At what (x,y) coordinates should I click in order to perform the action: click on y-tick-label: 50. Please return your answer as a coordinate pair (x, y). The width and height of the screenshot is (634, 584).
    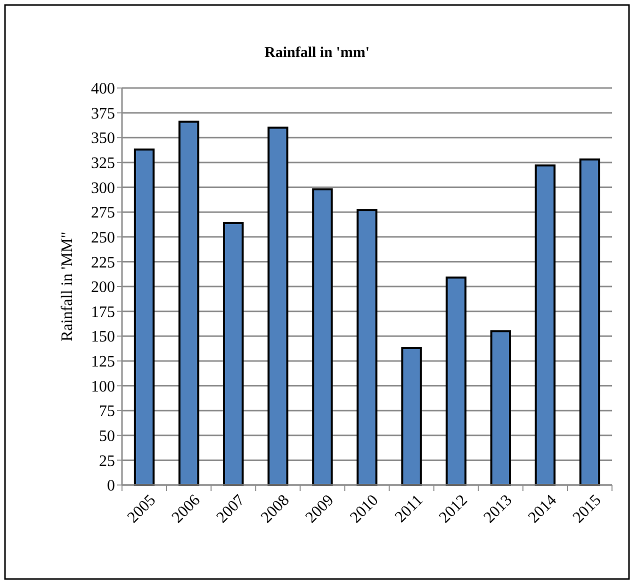
    Looking at the image, I should click on (107, 436).